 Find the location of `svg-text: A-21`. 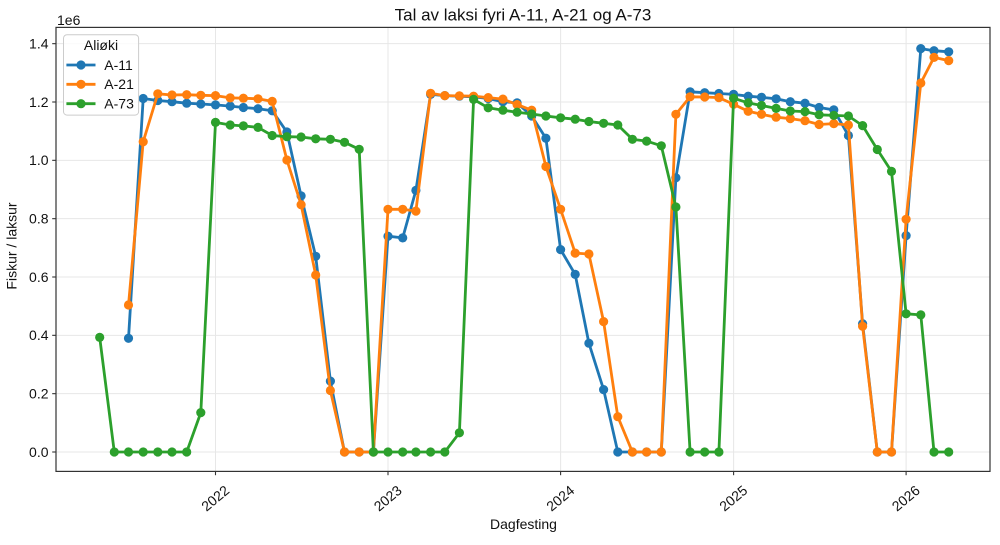

svg-text: A-21 is located at coordinates (119, 84).